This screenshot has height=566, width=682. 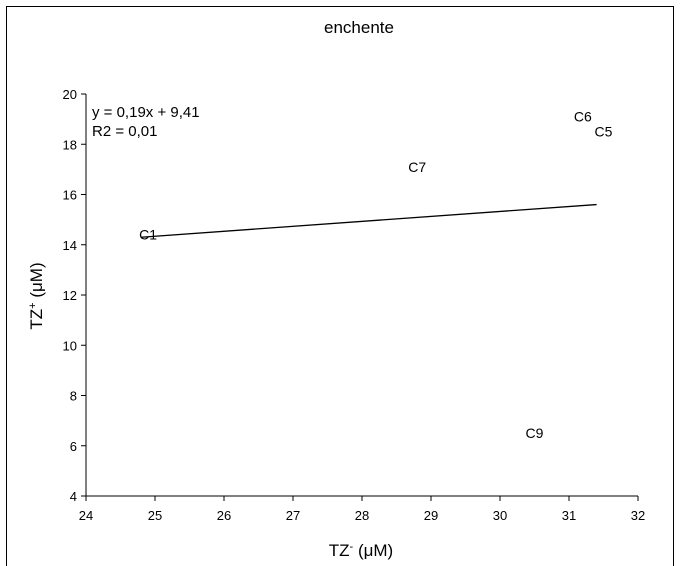 What do you see at coordinates (70, 345) in the screenshot?
I see `y-tick-label: 10` at bounding box center [70, 345].